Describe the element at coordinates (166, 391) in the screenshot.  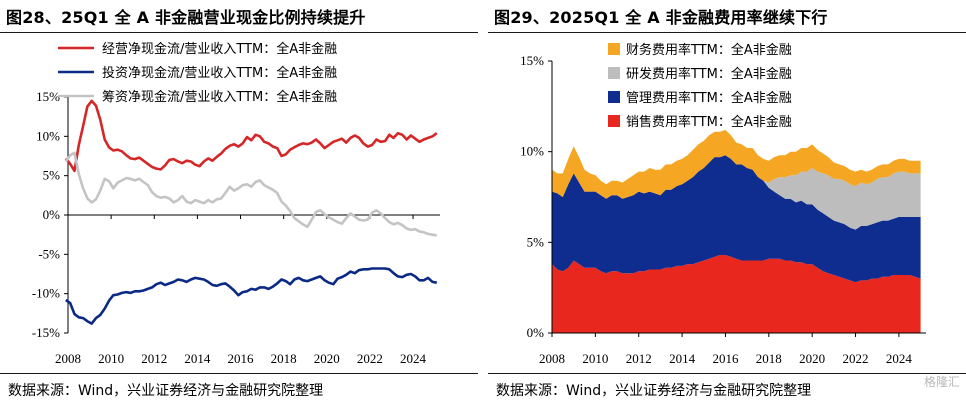
I see `left-source-note: 数据来源：Wind，兴业证券经济与金融研究院整理` at that location.